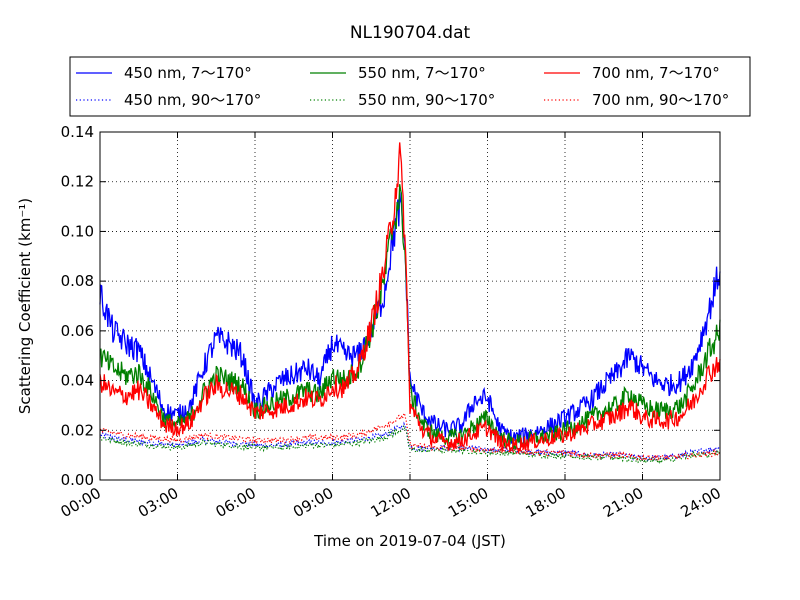  What do you see at coordinates (422, 73) in the screenshot?
I see `legend-label-1: 550 nm, 7～170°` at bounding box center [422, 73].